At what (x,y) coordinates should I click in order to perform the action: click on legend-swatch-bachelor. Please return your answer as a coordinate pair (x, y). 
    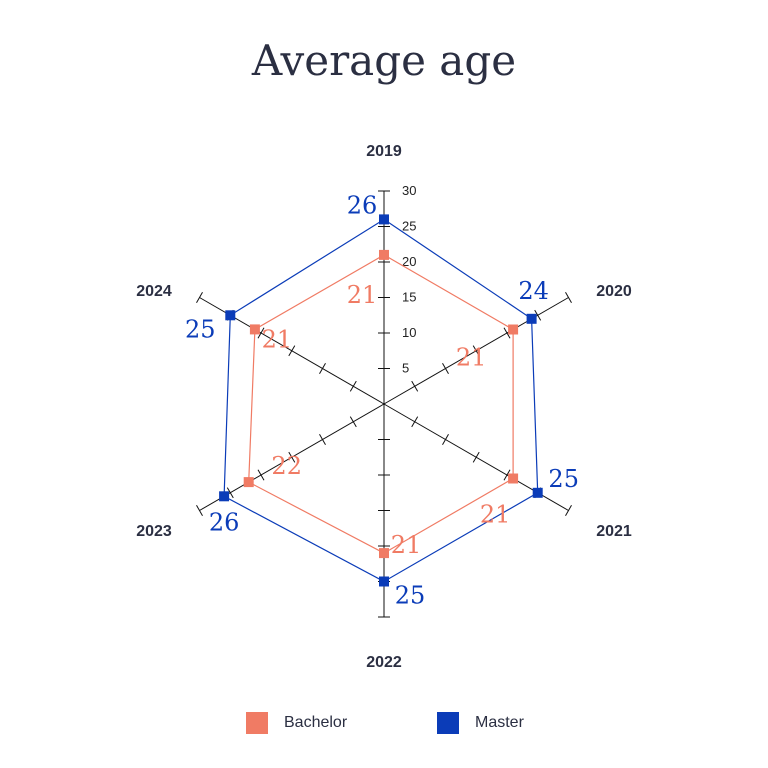
    Looking at the image, I should click on (257, 723).